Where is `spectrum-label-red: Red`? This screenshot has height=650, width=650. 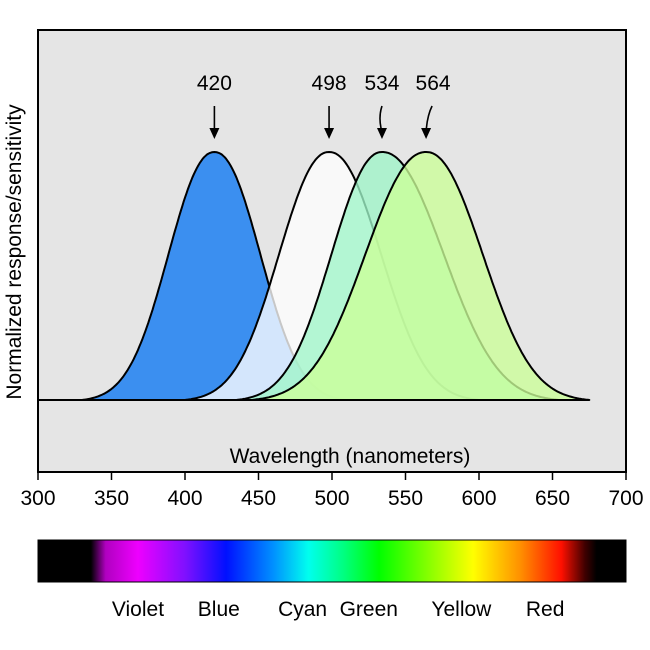
spectrum-label-red: Red is located at coordinates (545, 609).